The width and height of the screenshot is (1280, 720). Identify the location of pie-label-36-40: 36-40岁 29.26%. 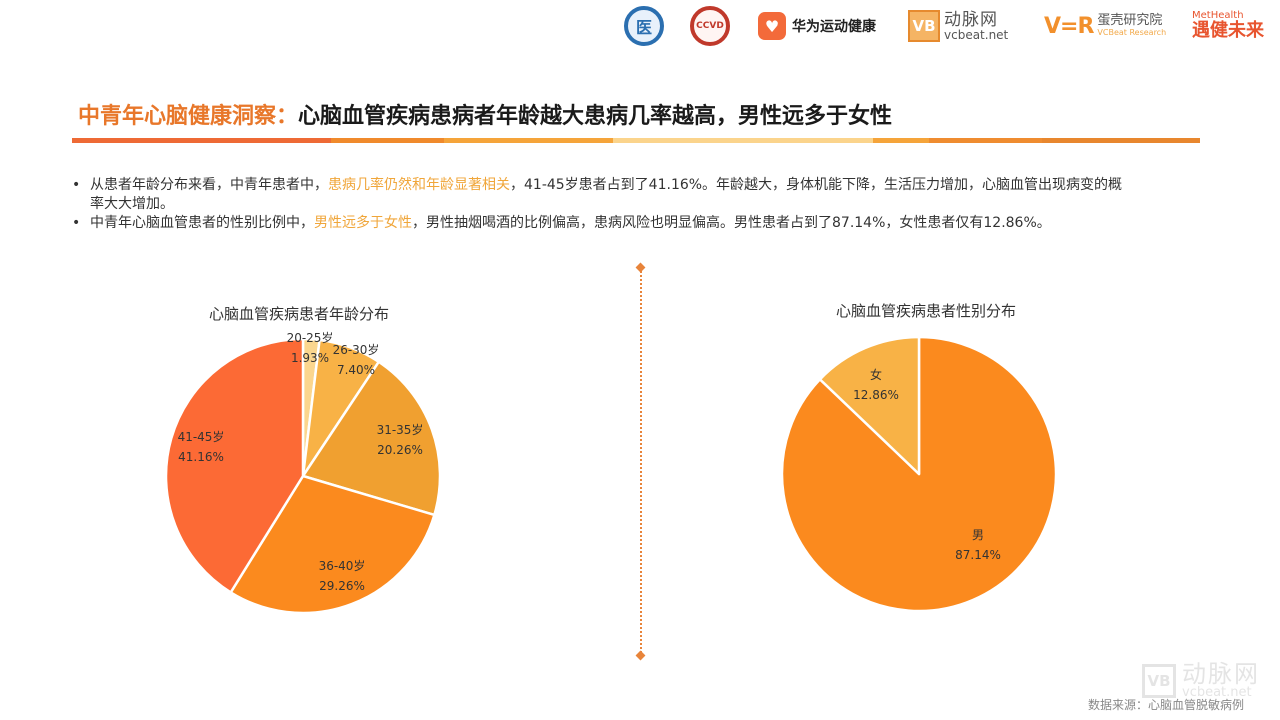
(342, 576).